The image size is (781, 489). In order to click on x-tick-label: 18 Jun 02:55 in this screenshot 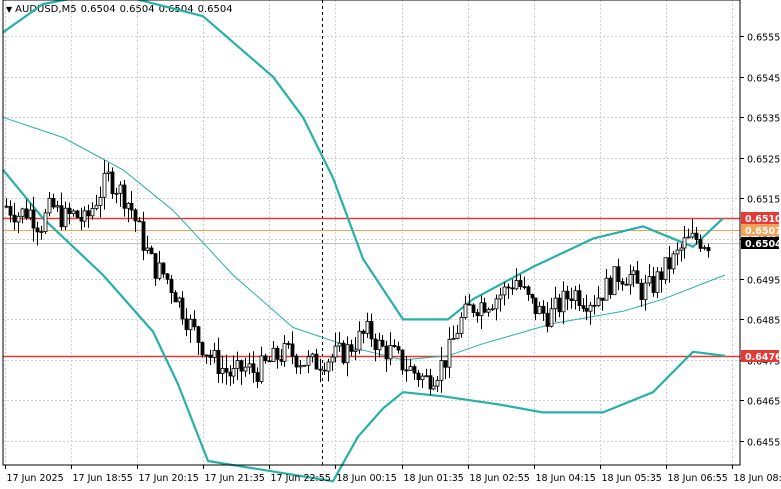, I will do `click(500, 478)`.